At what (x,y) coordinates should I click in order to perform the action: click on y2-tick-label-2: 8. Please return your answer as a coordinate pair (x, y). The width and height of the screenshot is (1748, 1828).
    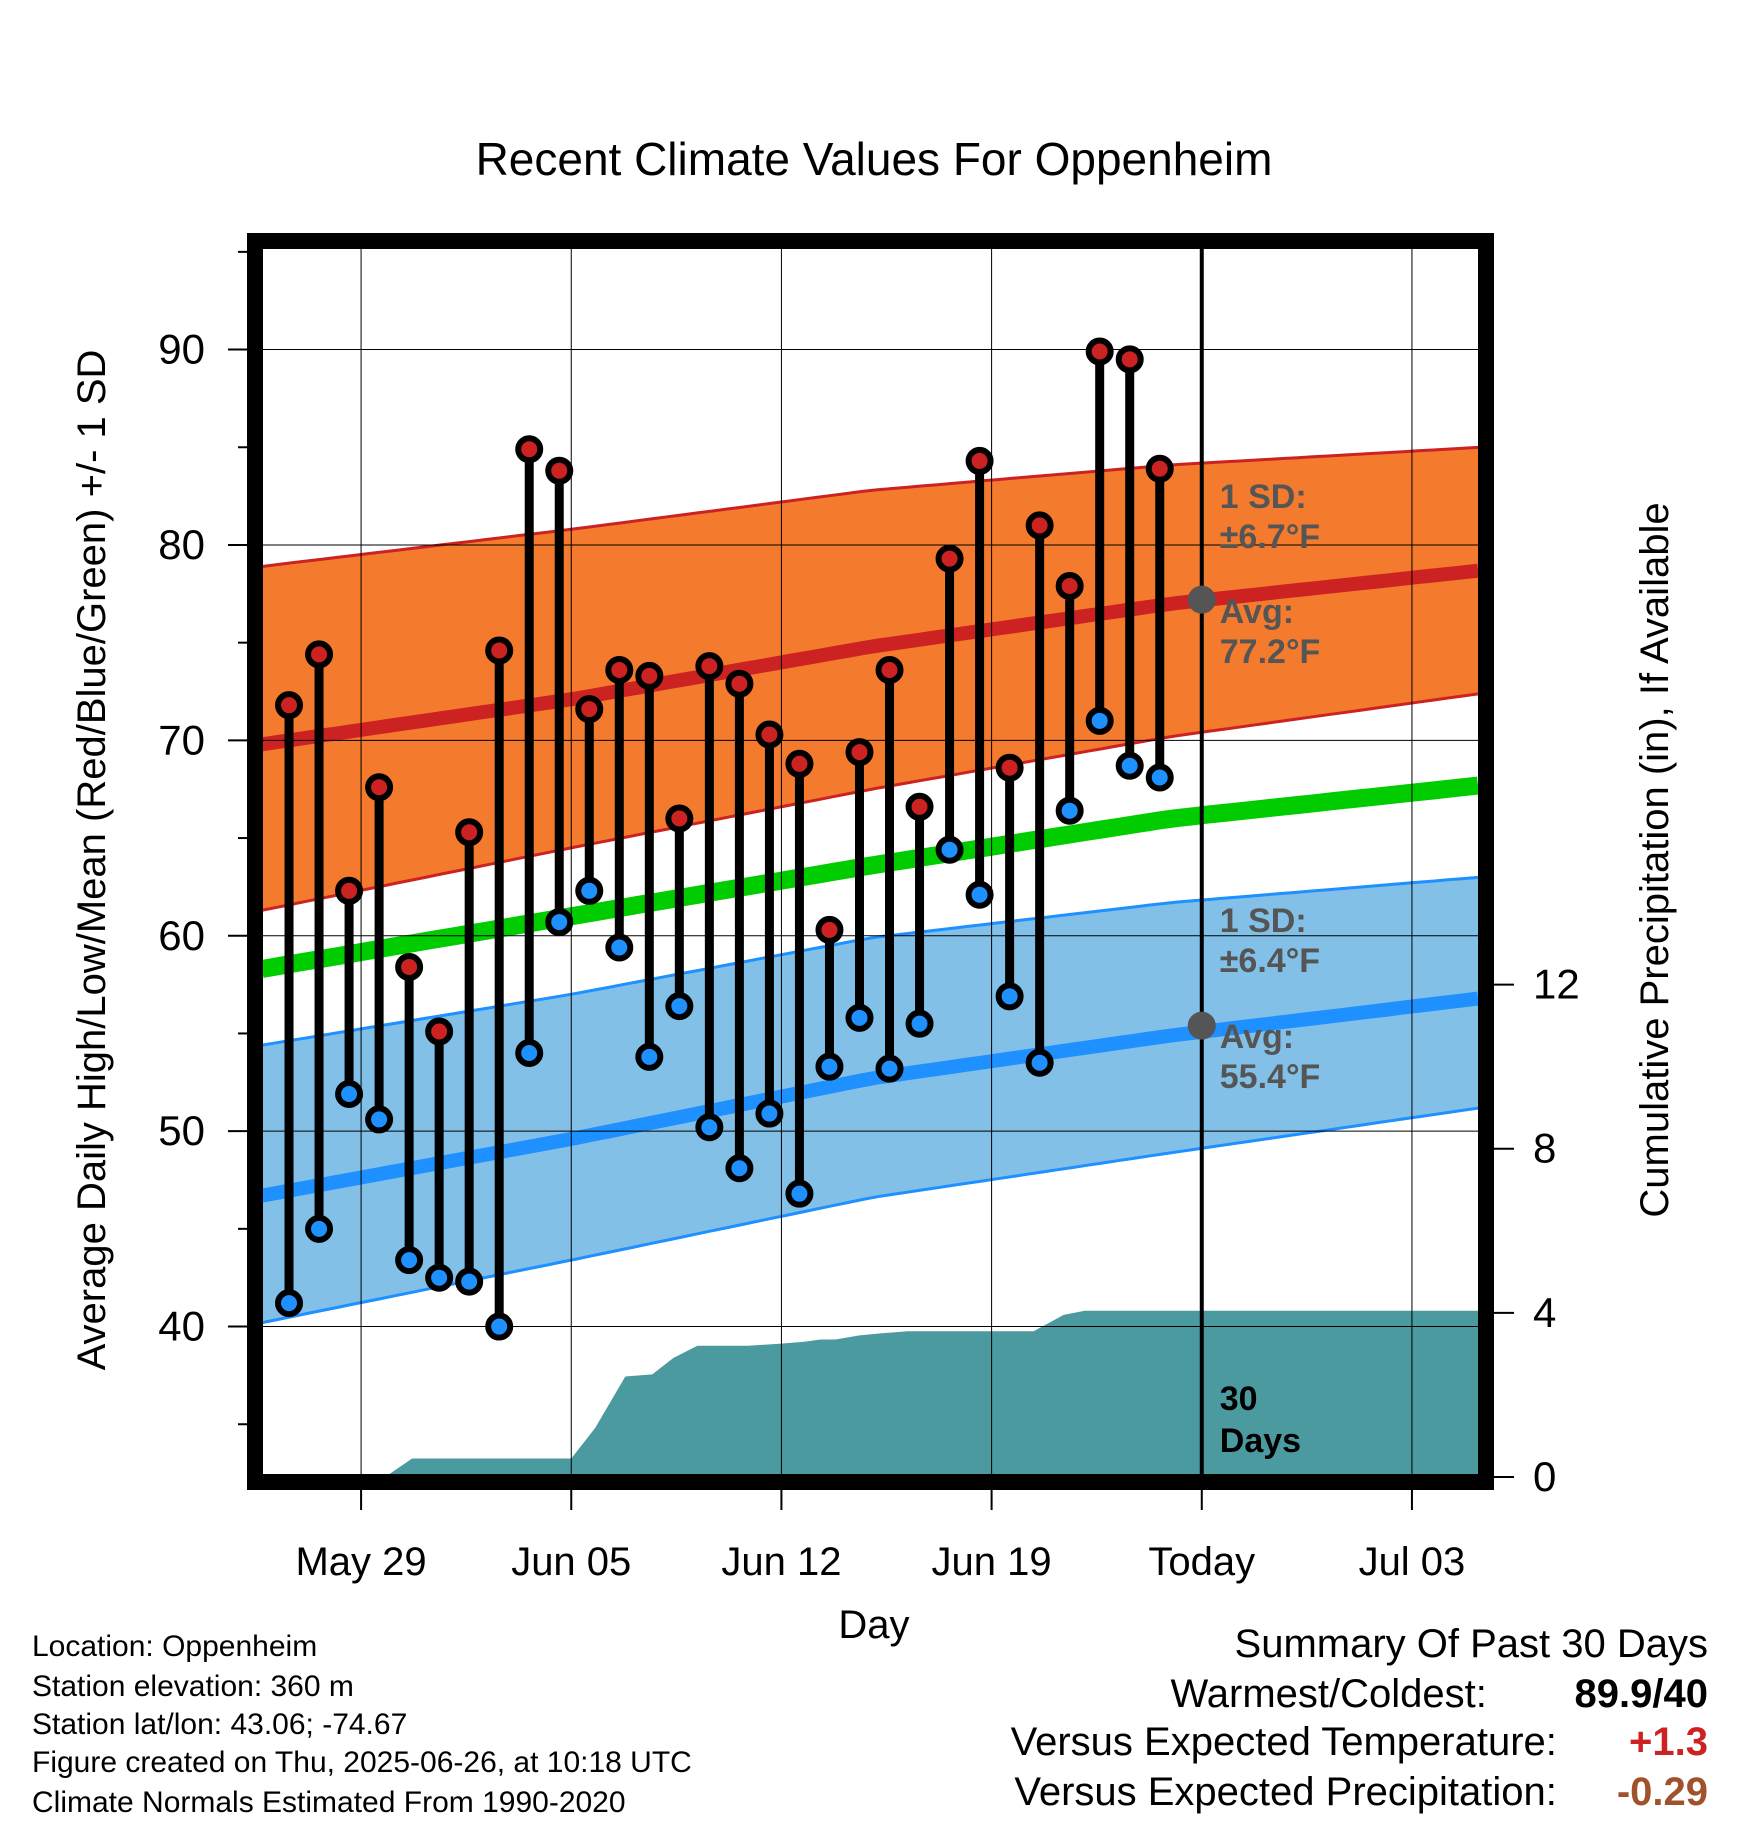
    Looking at the image, I should click on (1544, 1148).